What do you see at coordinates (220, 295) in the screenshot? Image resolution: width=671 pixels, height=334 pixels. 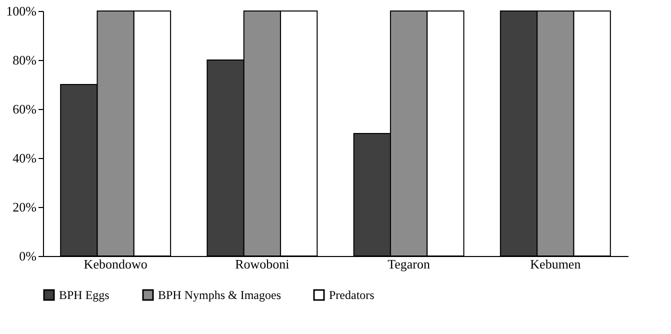 I see `legend-label: BPH Nymphs & Imagoes` at bounding box center [220, 295].